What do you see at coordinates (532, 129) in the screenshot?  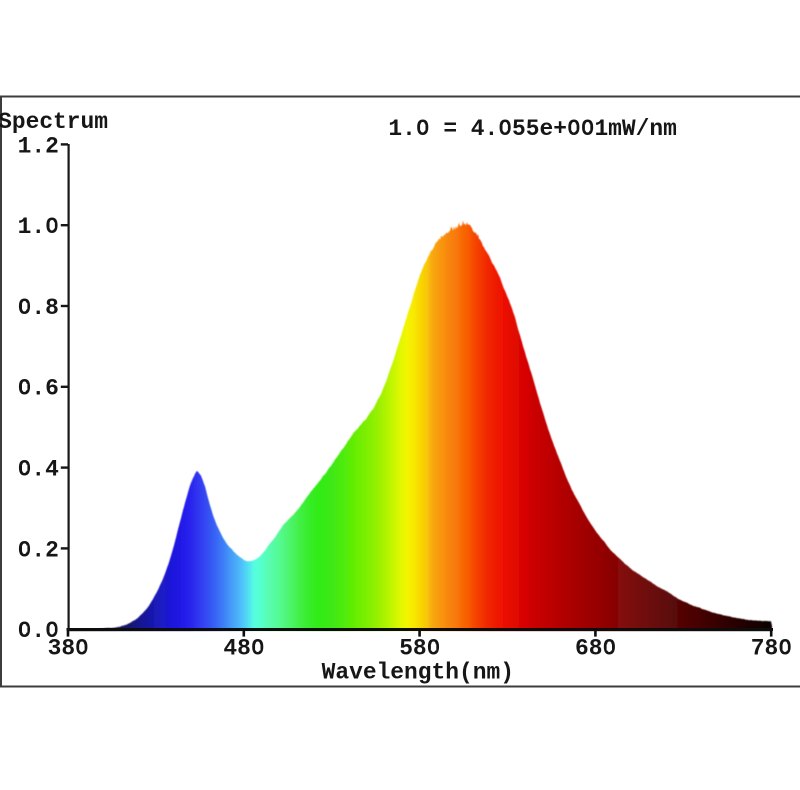 I see `svg-text: 1.0 = 4.055e+001mW/nm` at bounding box center [532, 129].